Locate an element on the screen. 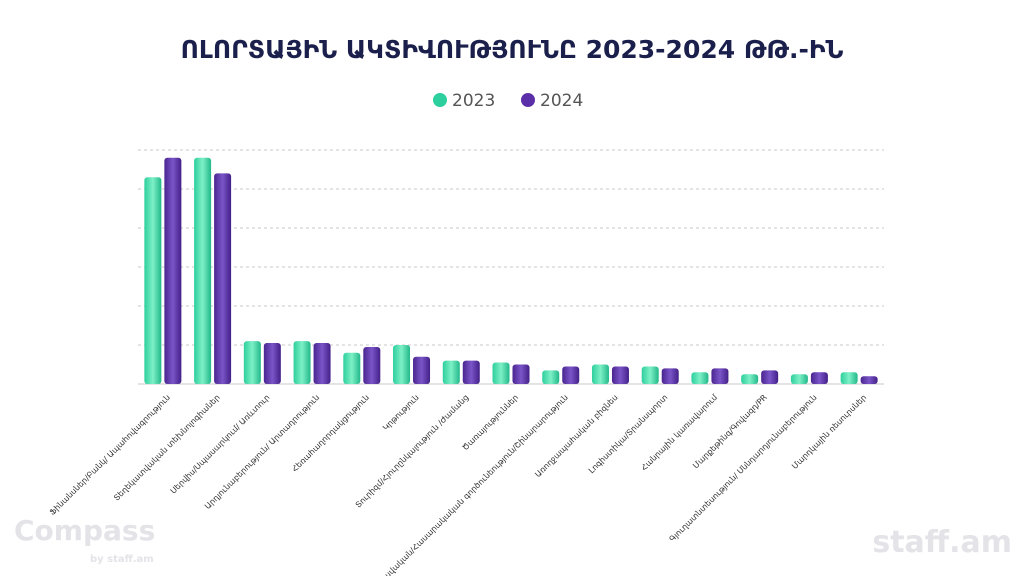 Image resolution: width=1024 pixels, height=576 pixels. brand-left: Compass is located at coordinates (84, 530).